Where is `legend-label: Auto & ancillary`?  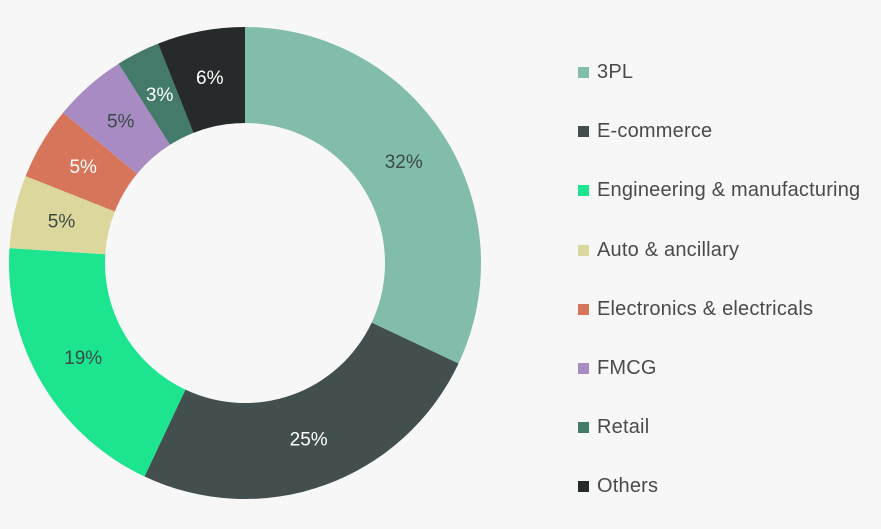
legend-label: Auto & ancillary is located at coordinates (668, 249).